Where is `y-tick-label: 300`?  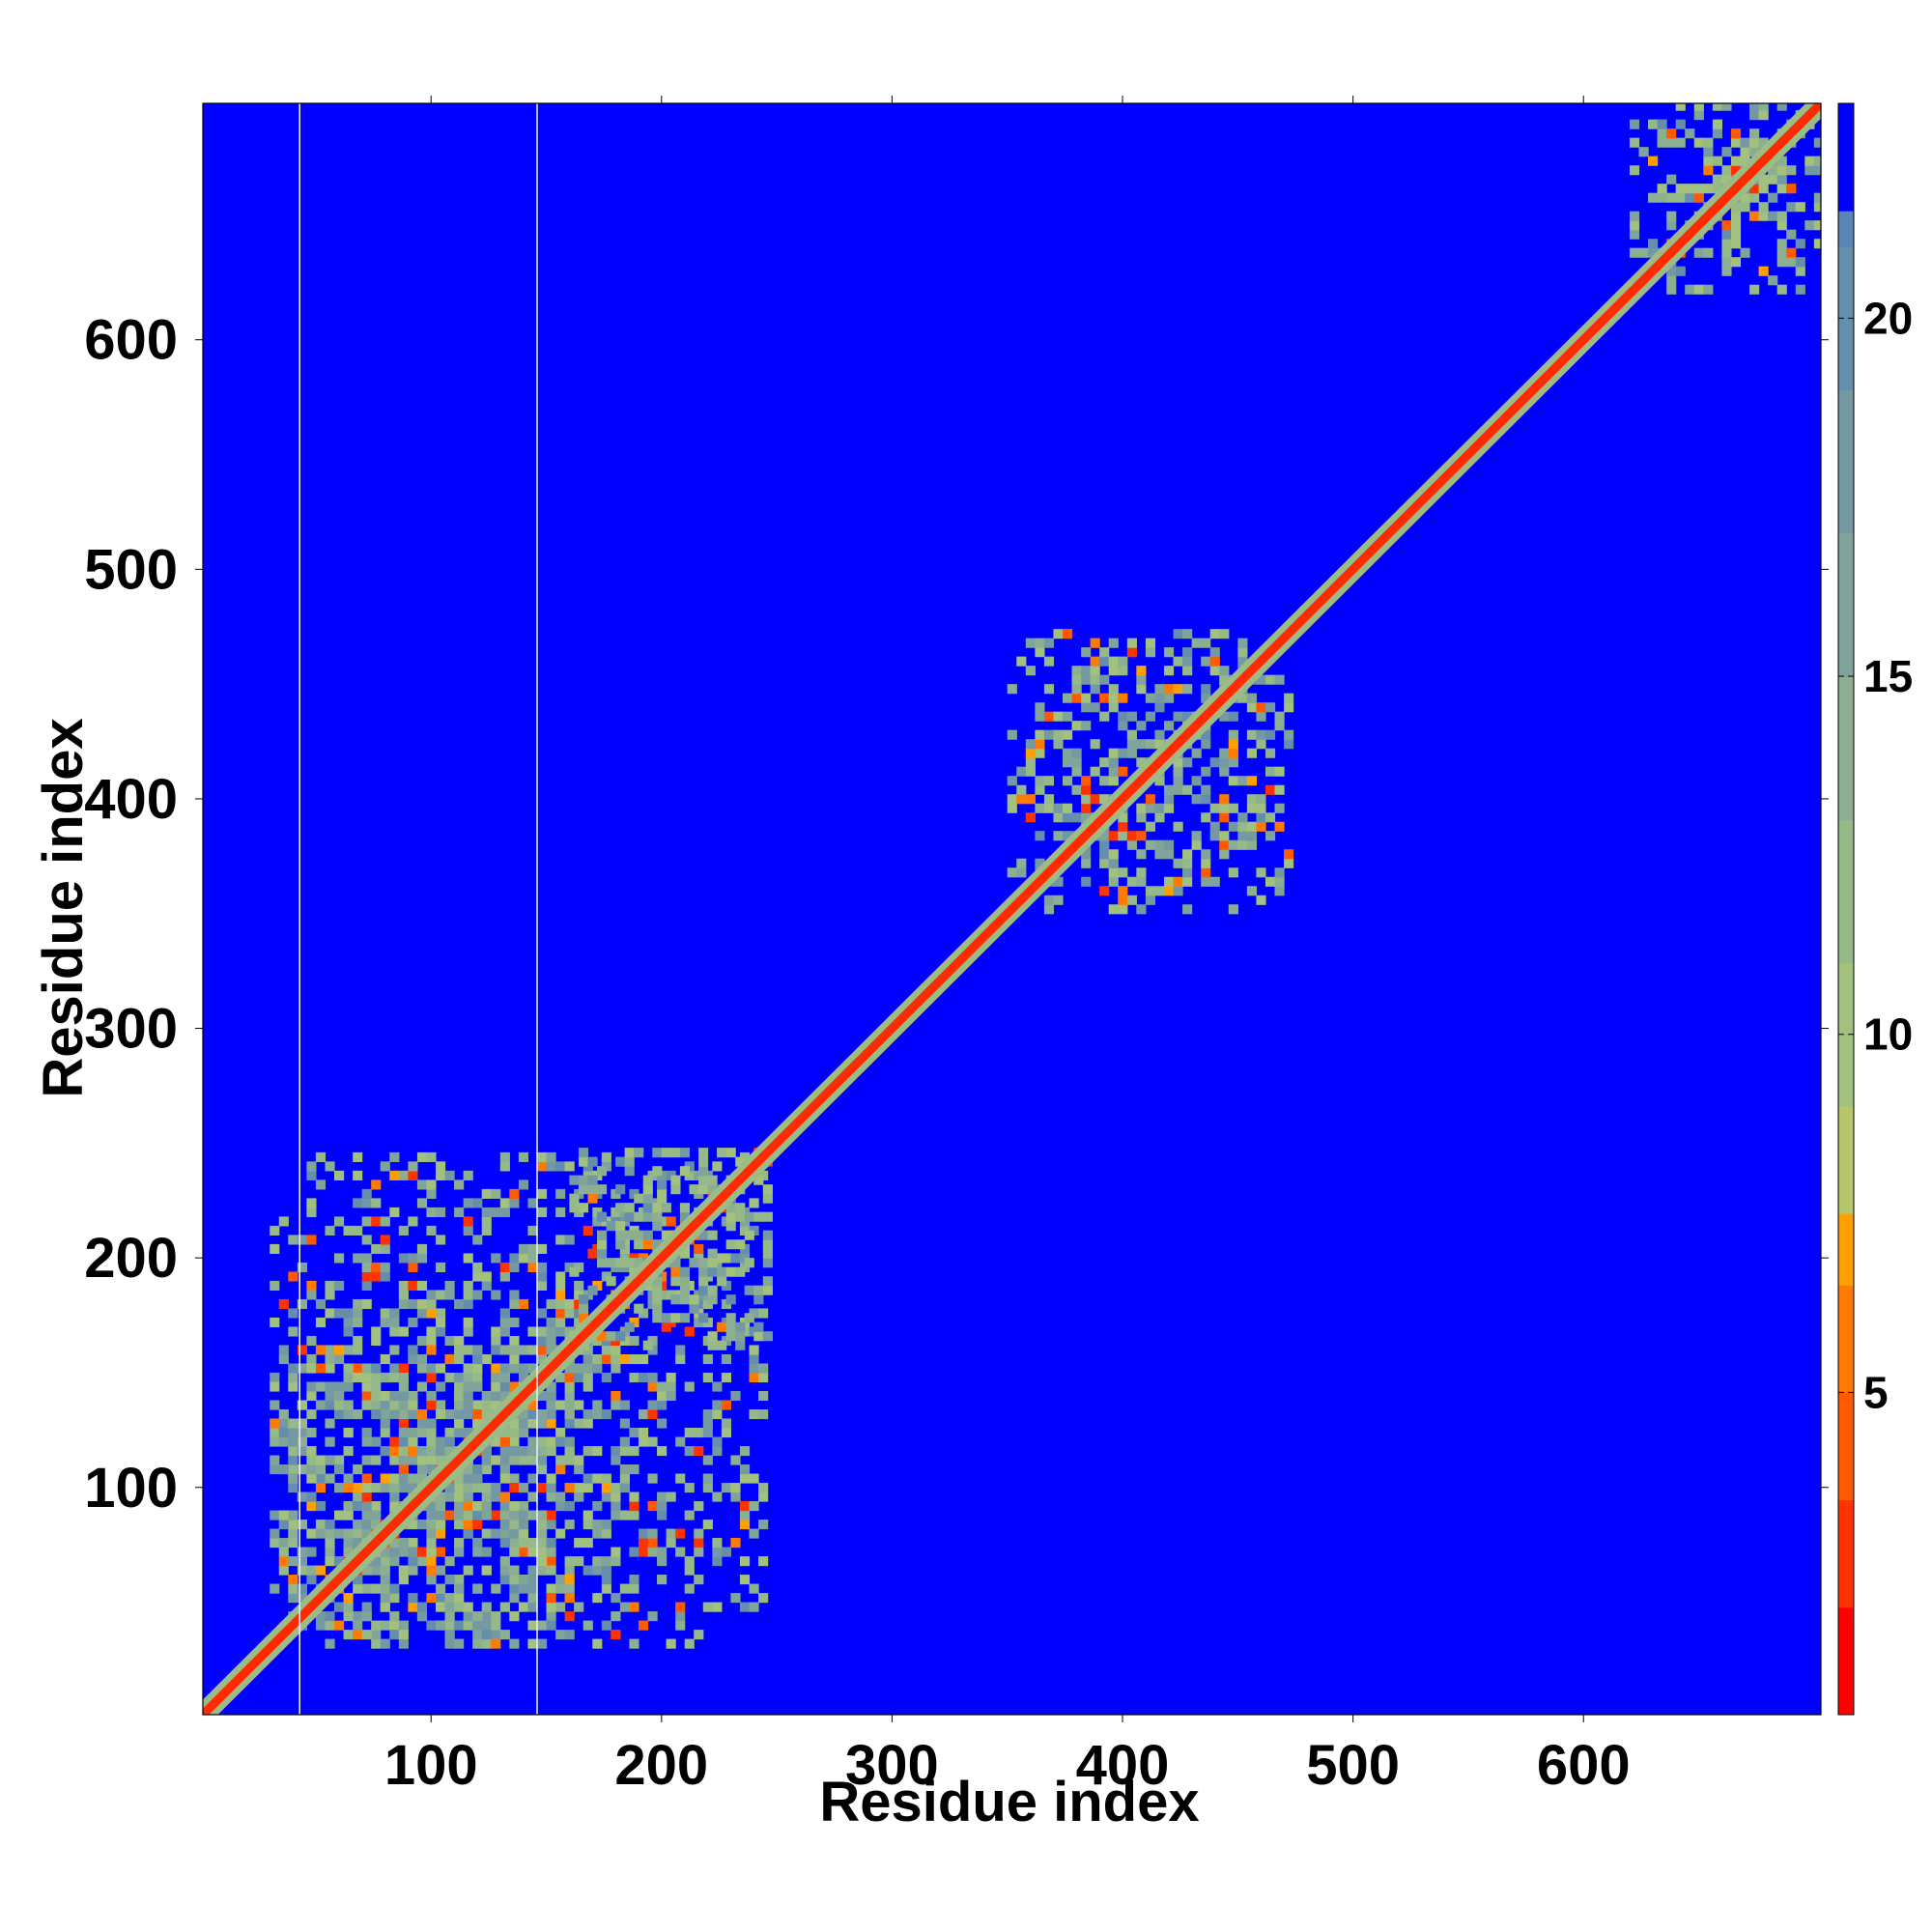 y-tick-label: 300 is located at coordinates (131, 1029).